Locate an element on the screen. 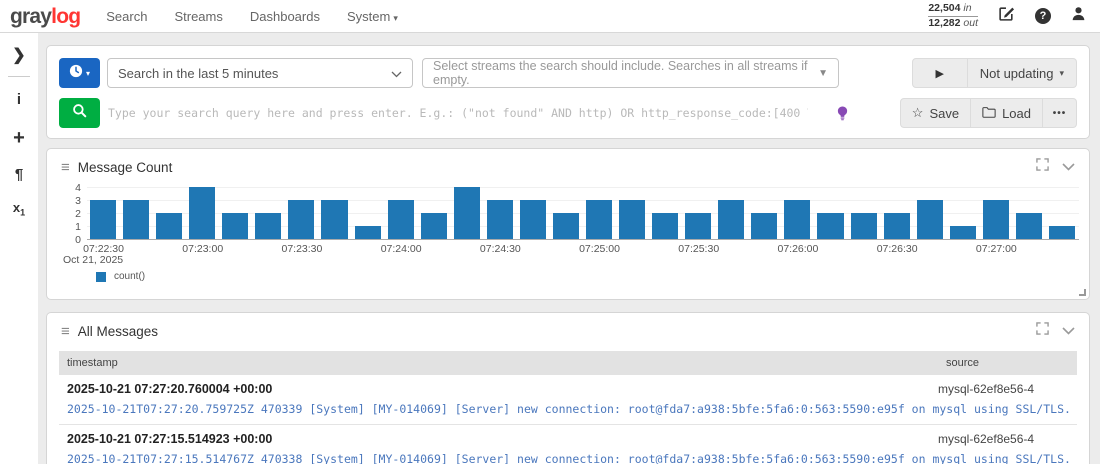  expand-sidebar-icon: ❯ is located at coordinates (19, 55).